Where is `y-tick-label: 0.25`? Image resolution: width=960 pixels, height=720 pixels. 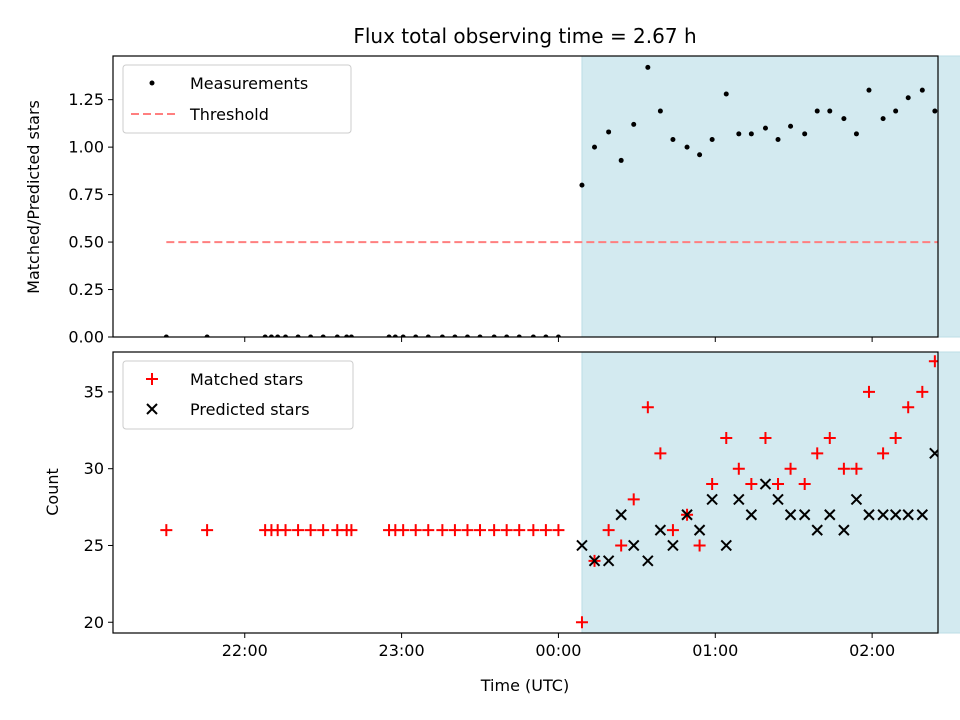
y-tick-label: 0.25 is located at coordinates (86, 289).